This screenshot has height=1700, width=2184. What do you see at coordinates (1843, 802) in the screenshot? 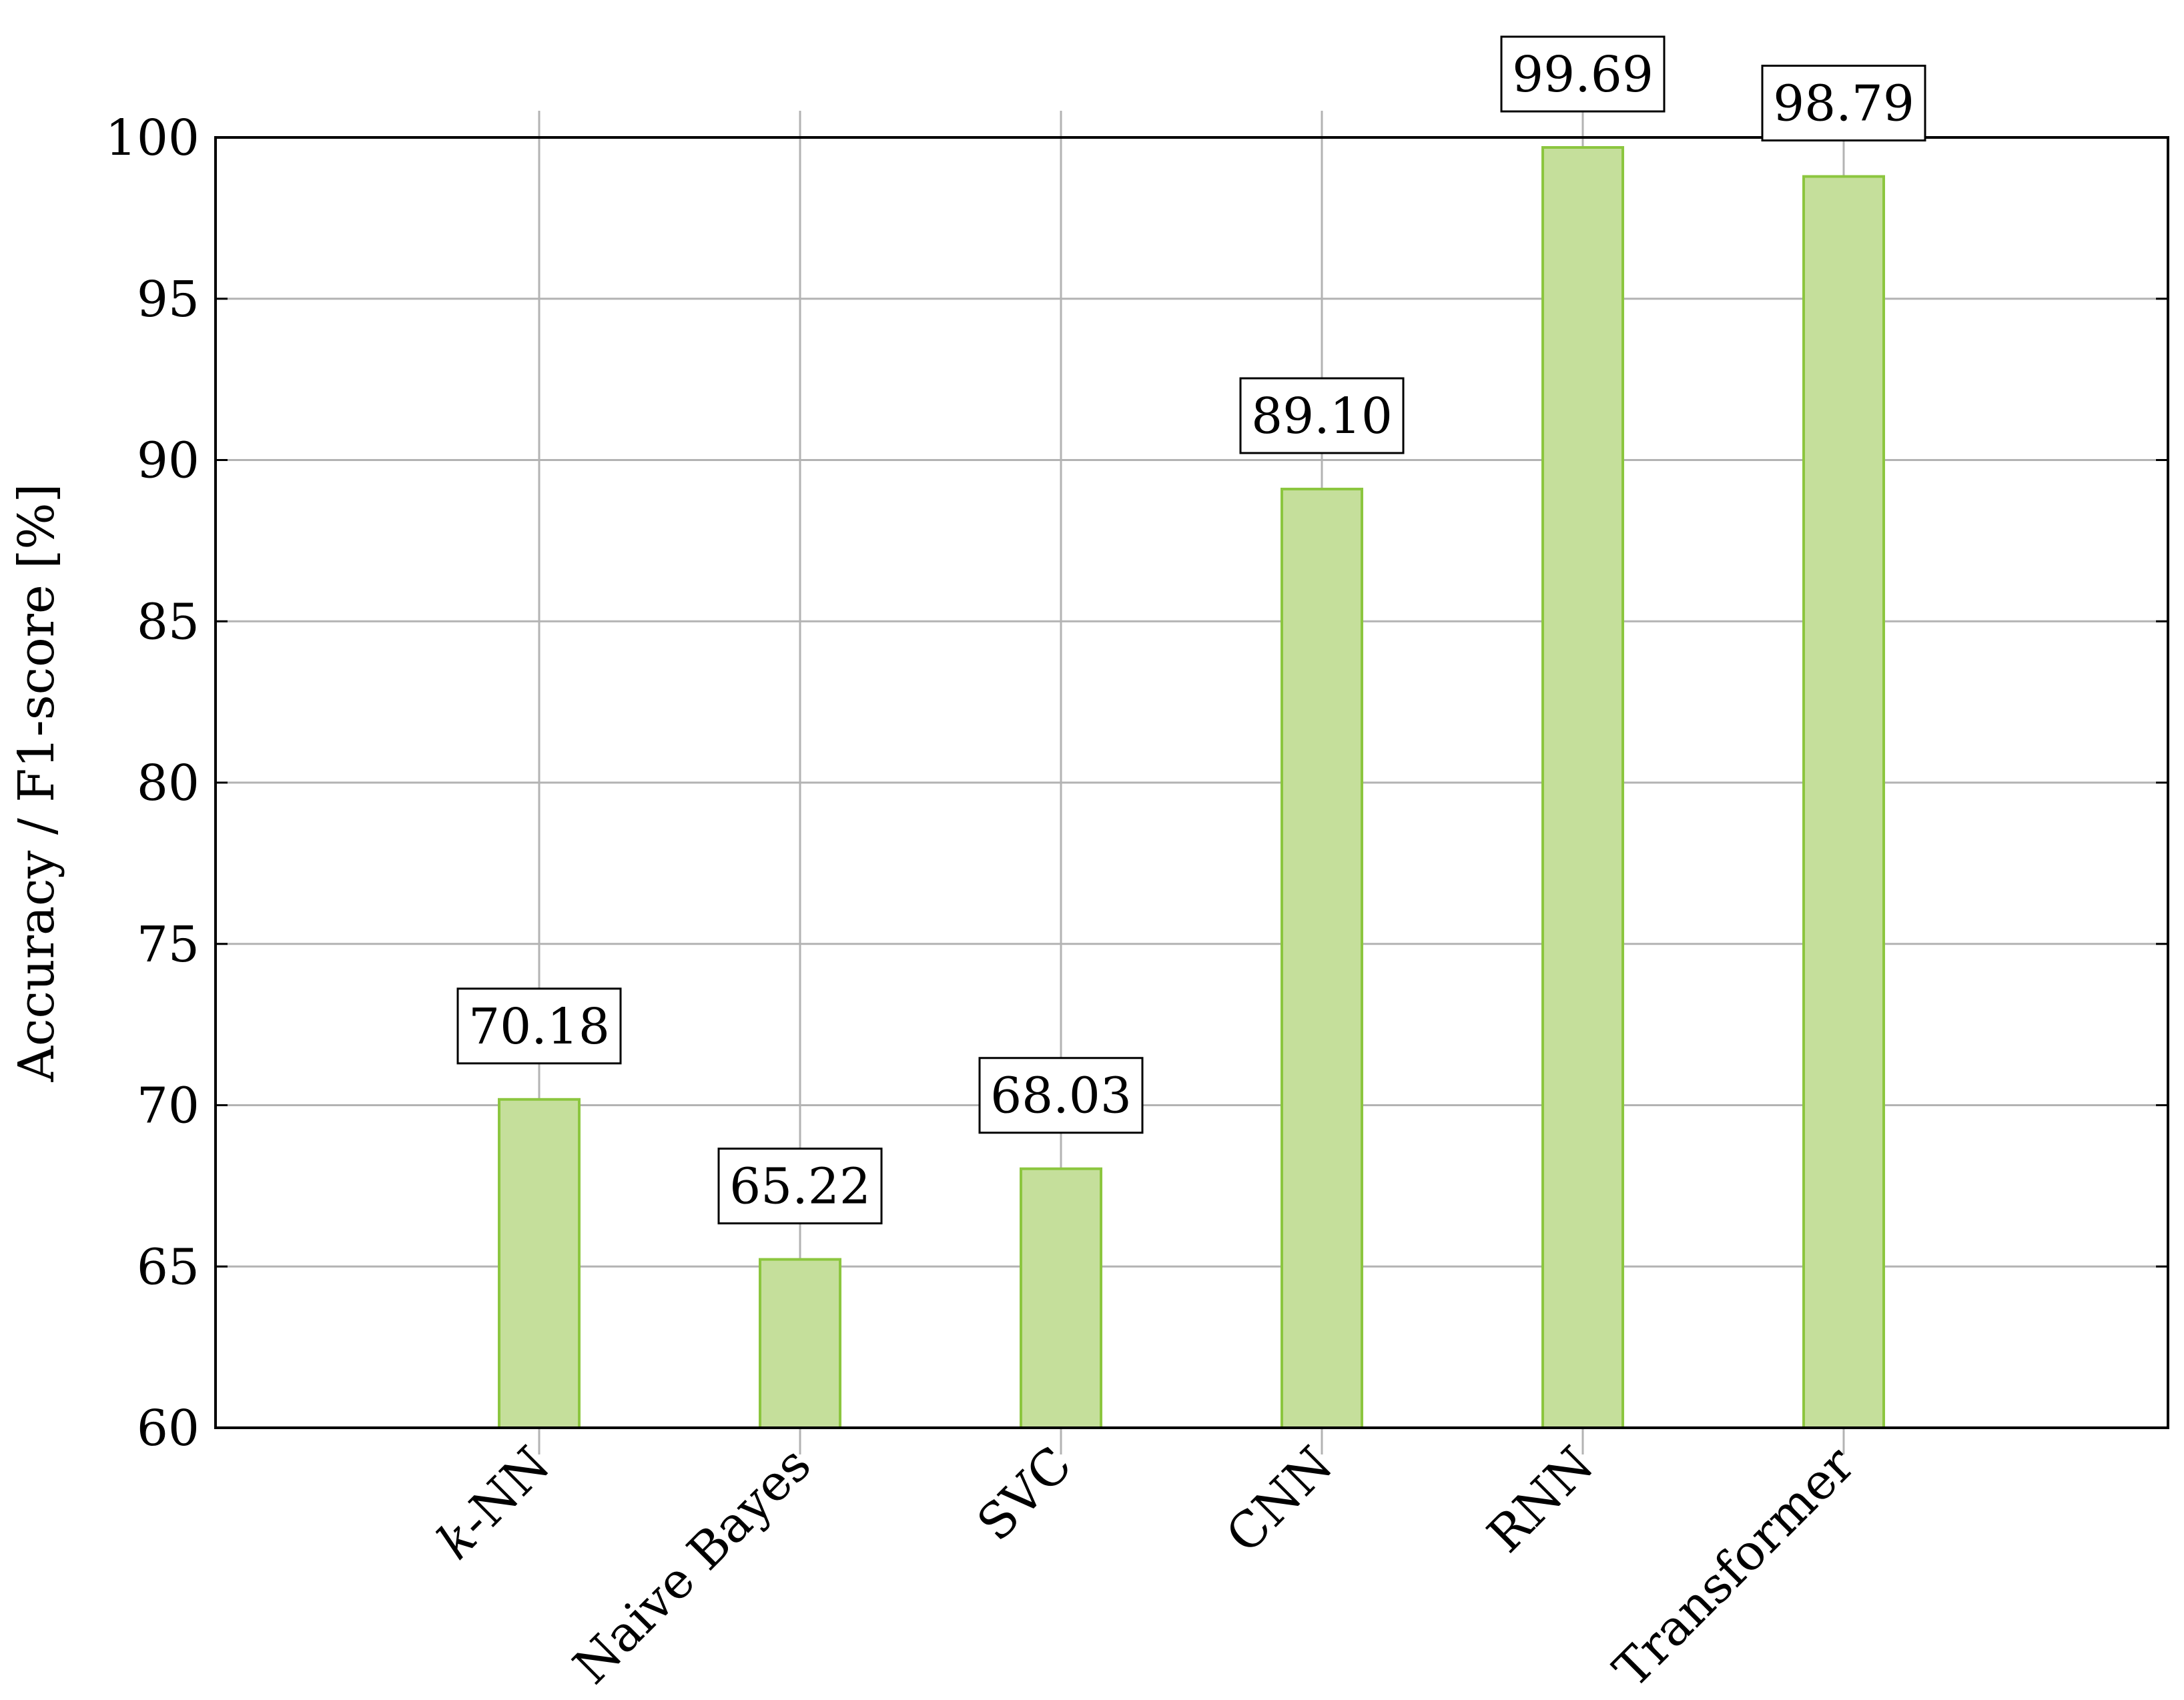
I see `bar-transformer` at bounding box center [1843, 802].